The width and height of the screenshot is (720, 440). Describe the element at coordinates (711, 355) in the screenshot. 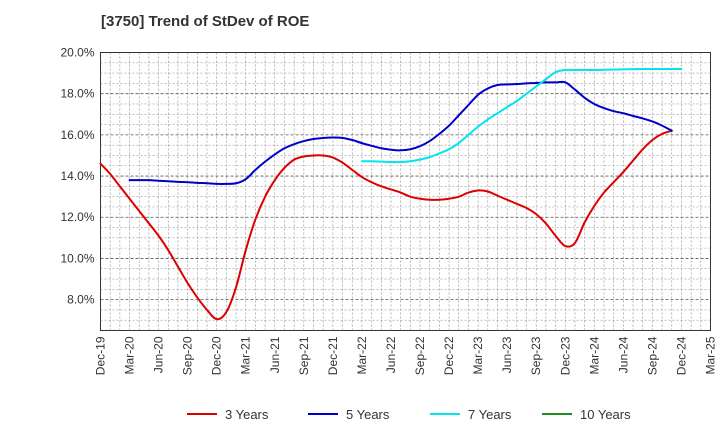

I see `x-tick-label: Mar-25` at that location.